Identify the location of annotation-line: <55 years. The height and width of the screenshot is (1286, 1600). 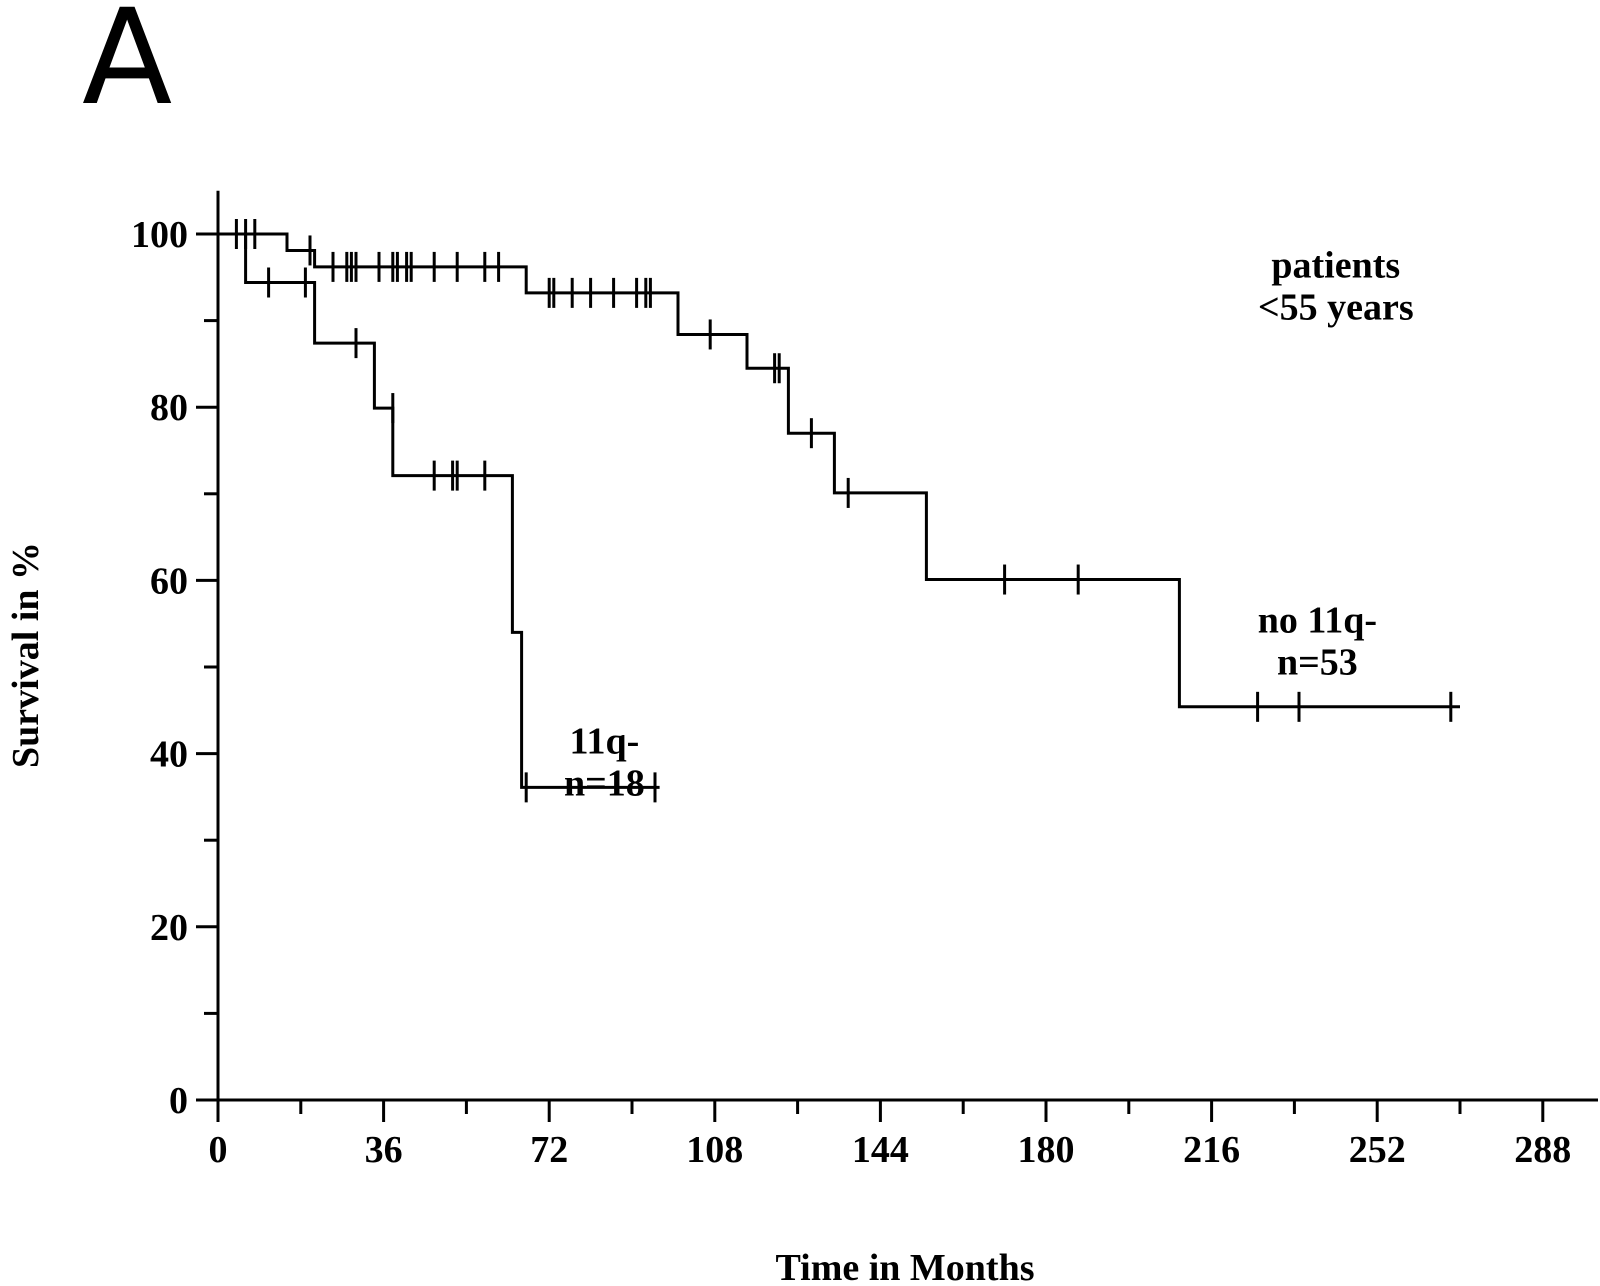
(1336, 307).